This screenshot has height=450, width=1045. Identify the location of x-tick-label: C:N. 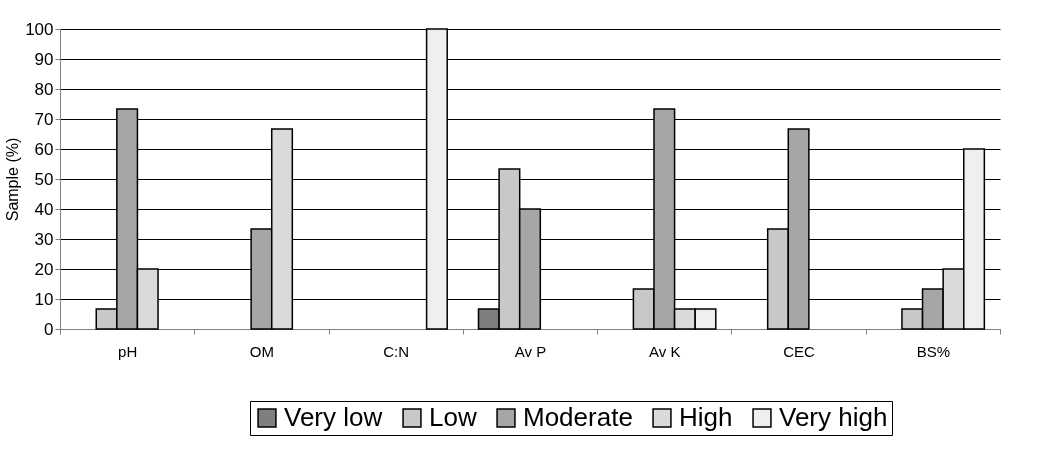
(396, 351).